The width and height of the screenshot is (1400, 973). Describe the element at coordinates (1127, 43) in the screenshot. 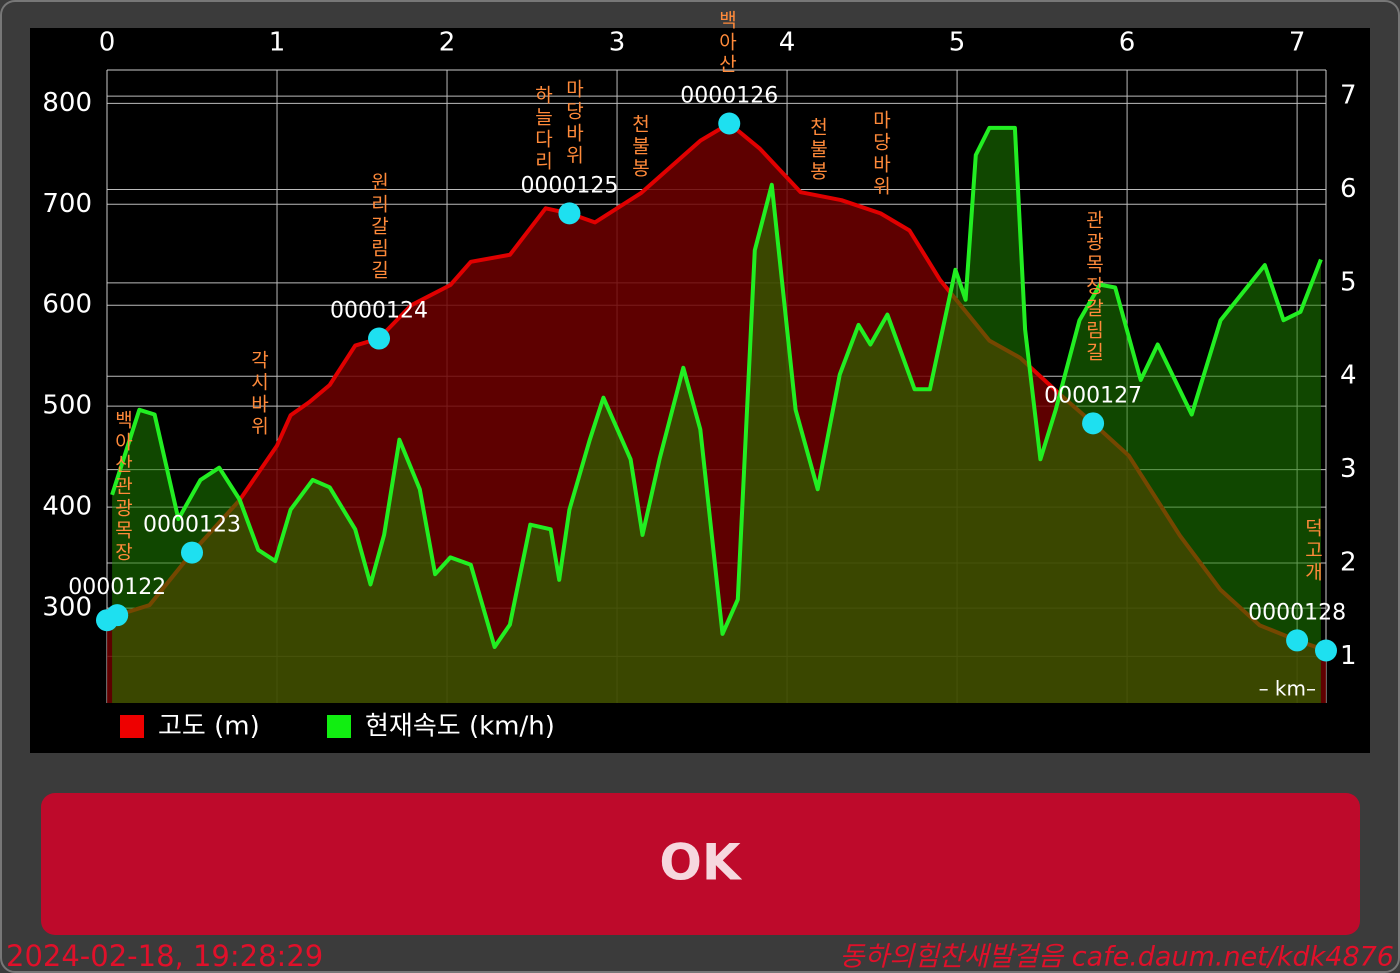

I see `x-tick-label: 6` at that location.